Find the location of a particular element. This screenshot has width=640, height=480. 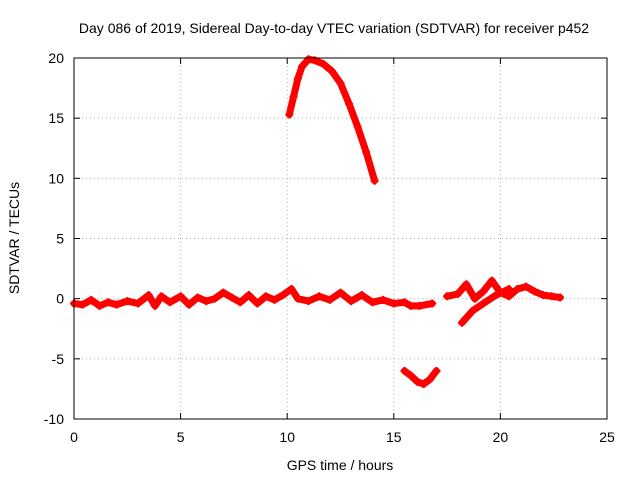

x-tick-label: 5 is located at coordinates (181, 437).